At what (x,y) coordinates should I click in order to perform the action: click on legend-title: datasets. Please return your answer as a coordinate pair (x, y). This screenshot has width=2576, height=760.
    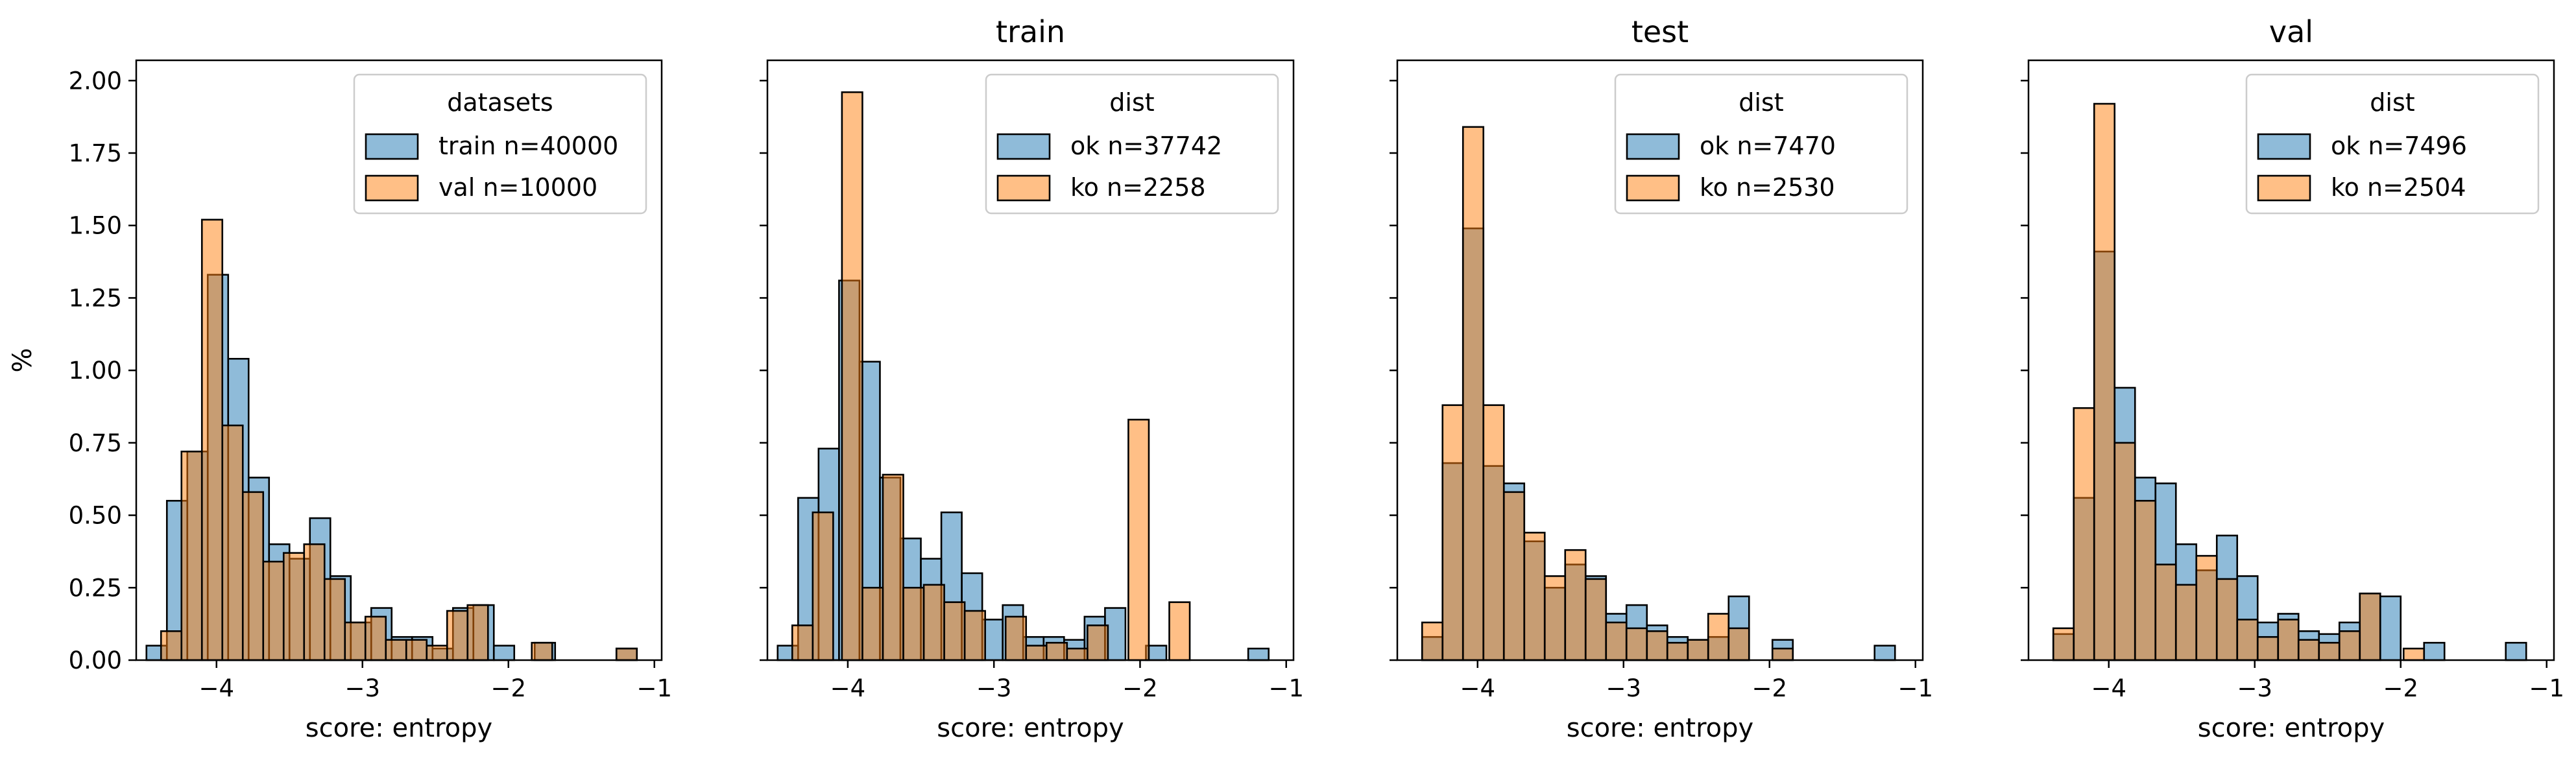
    Looking at the image, I should click on (500, 102).